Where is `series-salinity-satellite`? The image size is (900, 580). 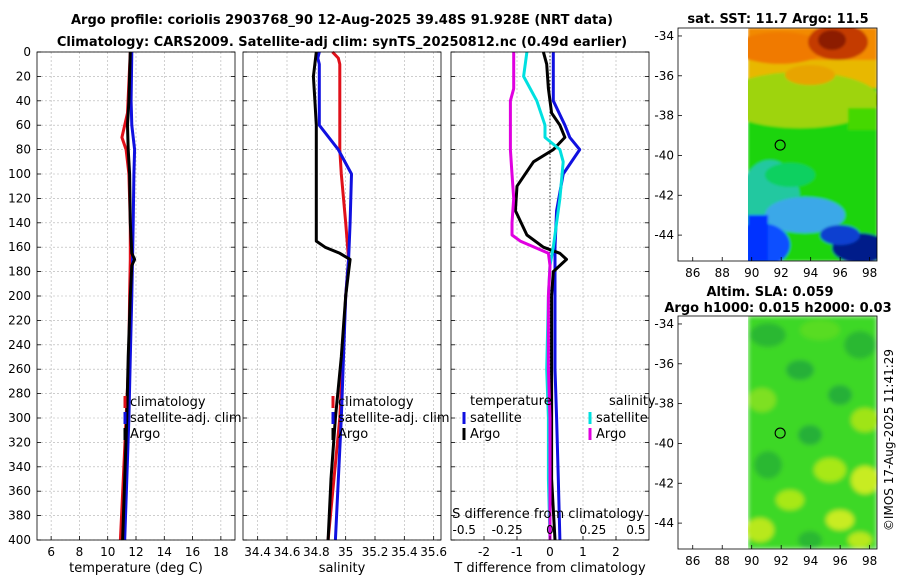 series-salinity-satellite is located at coordinates (543, 296).